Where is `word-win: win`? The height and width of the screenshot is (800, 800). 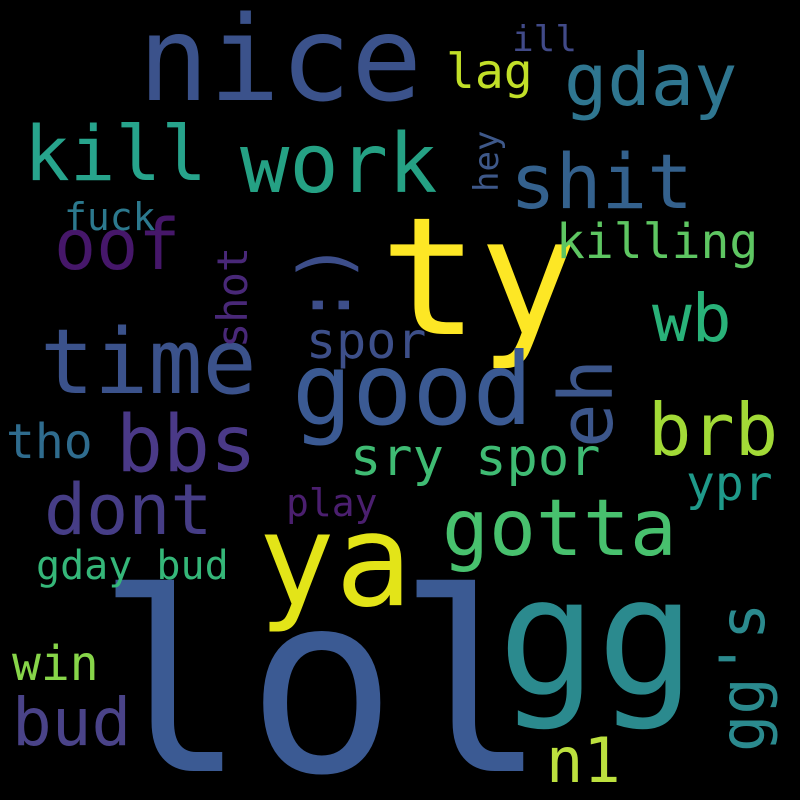 word-win: win is located at coordinates (55, 664).